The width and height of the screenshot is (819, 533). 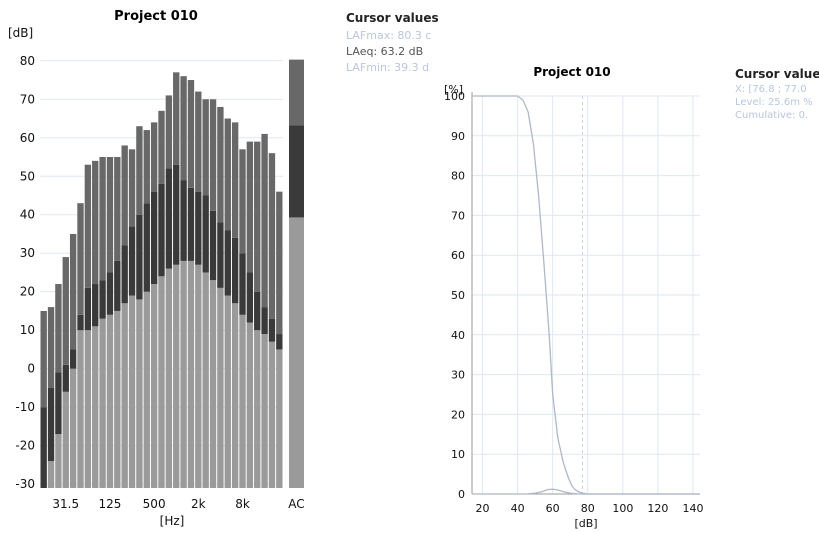 What do you see at coordinates (458, 414) in the screenshot?
I see `distribution-y-tick-label: 20` at bounding box center [458, 414].